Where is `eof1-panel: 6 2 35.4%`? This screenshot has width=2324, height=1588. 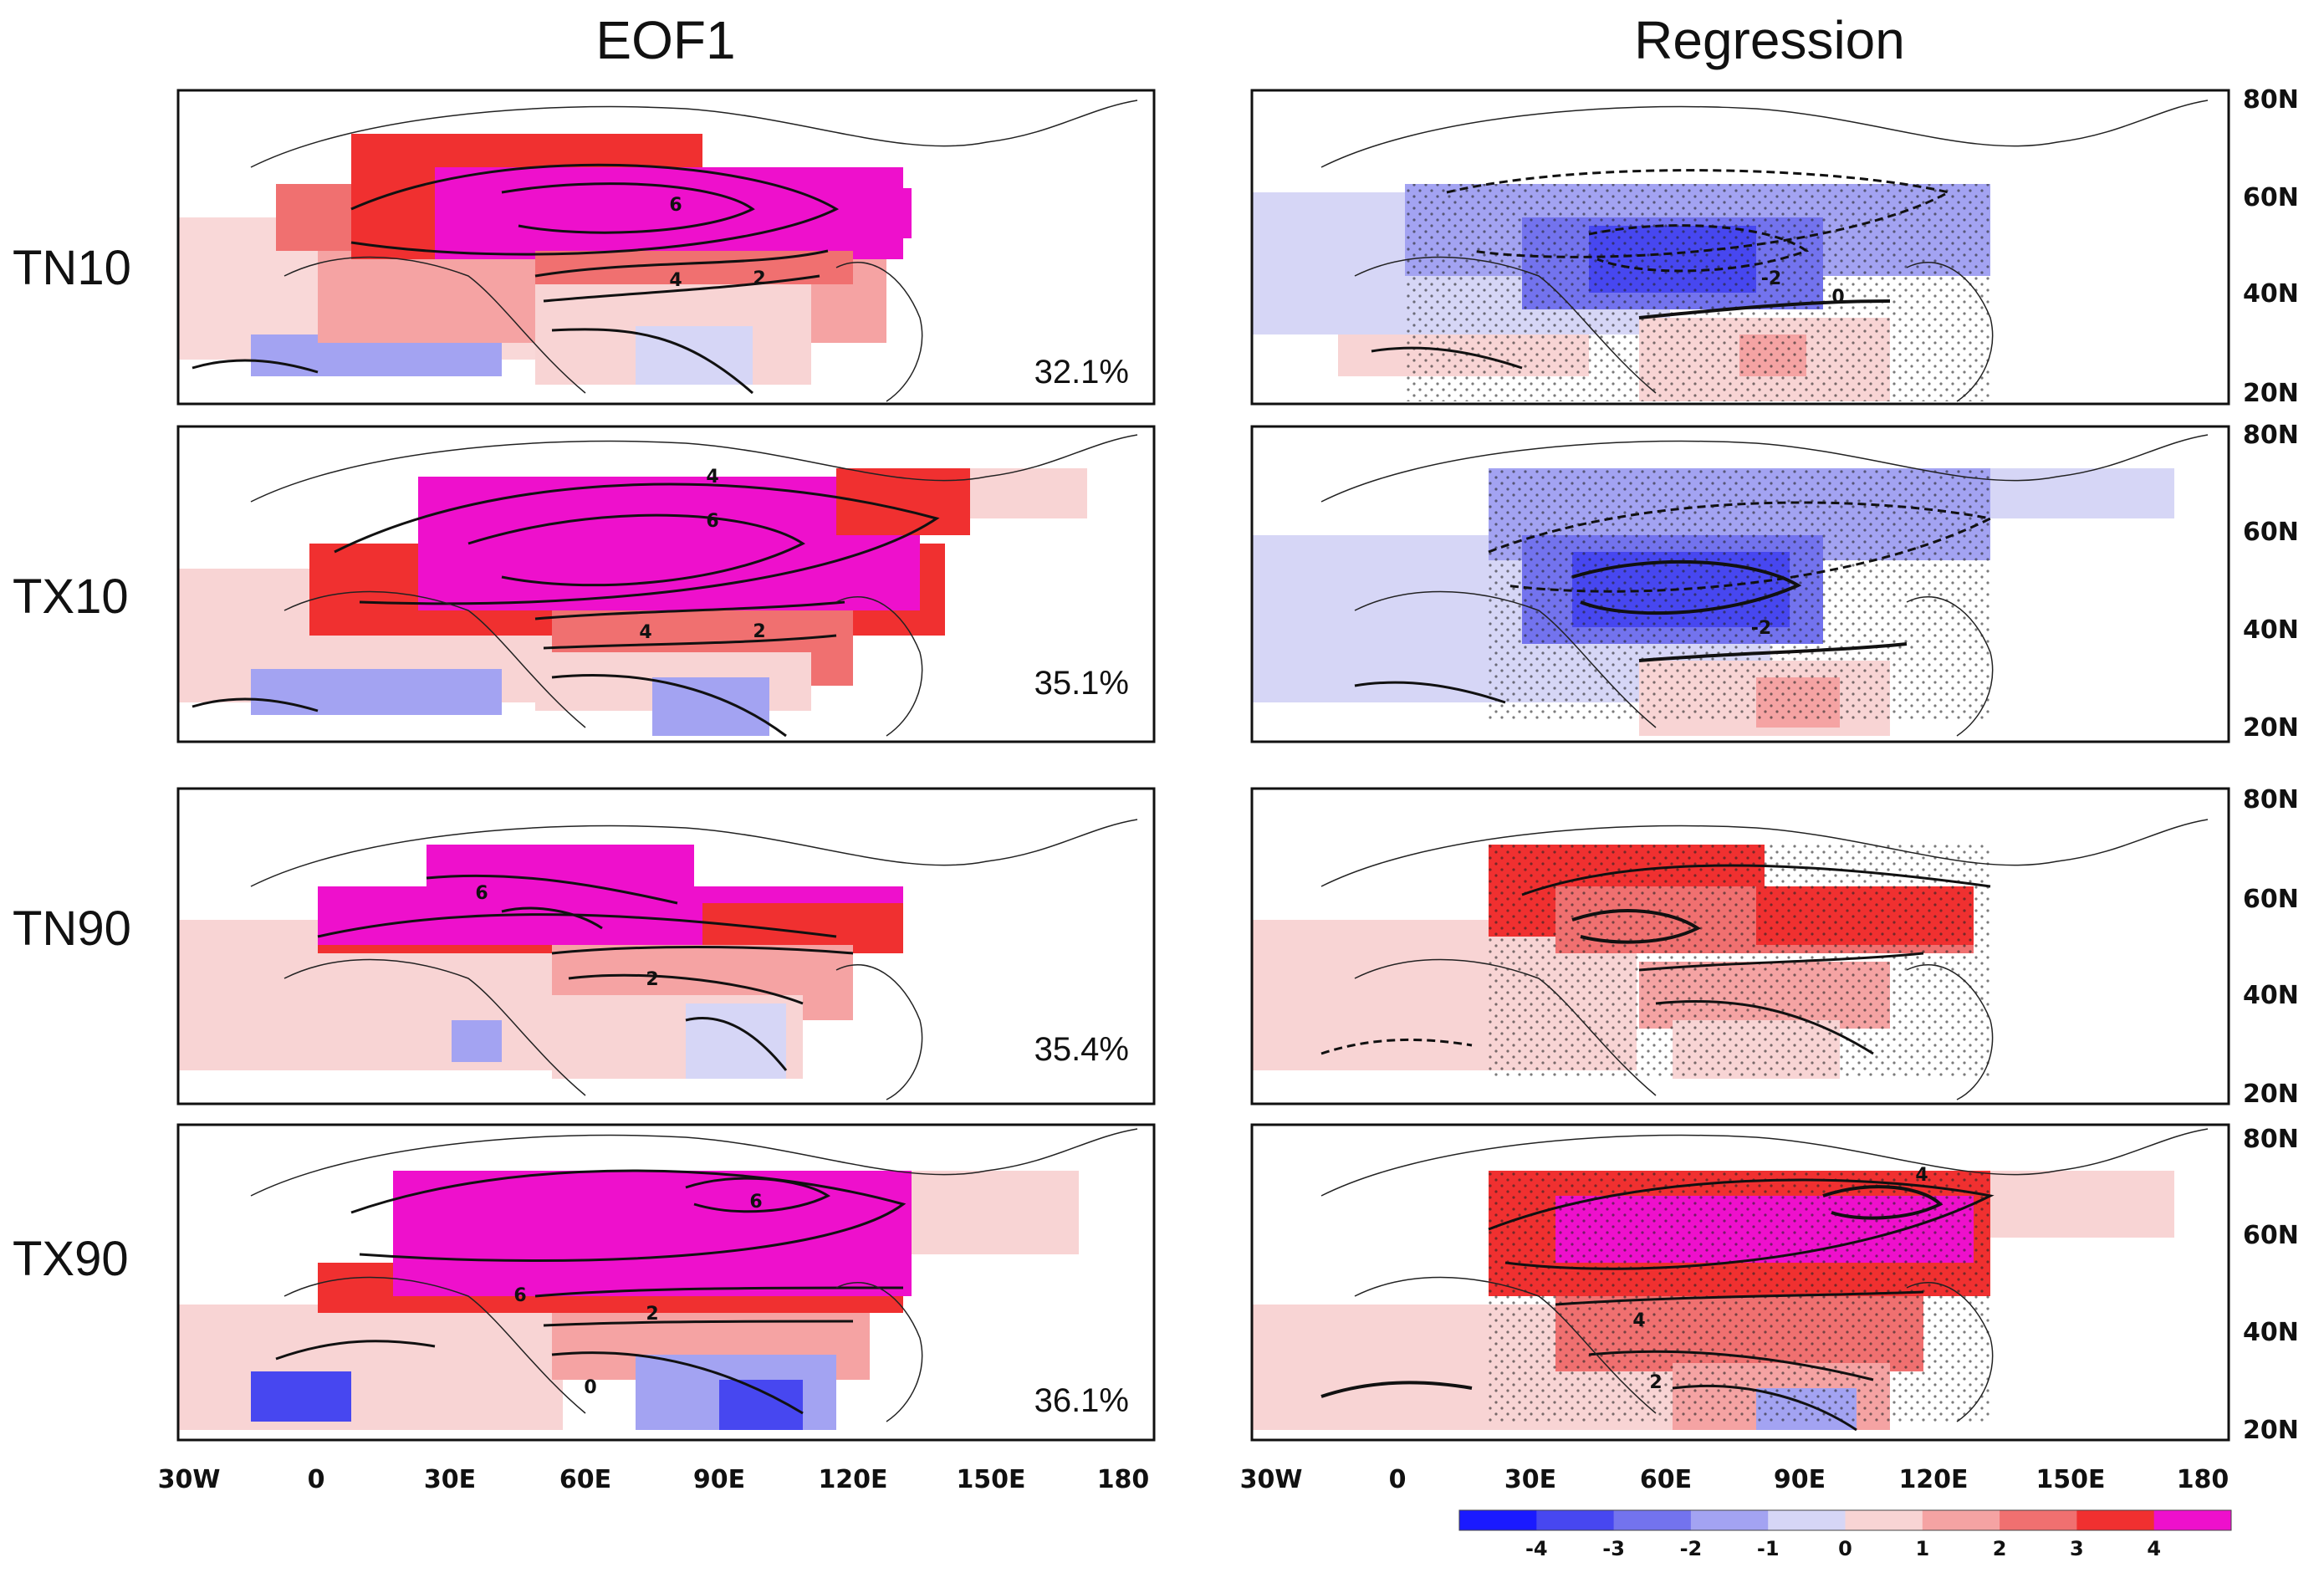
eof1-panel: 6 2 35.4% is located at coordinates (666, 946).